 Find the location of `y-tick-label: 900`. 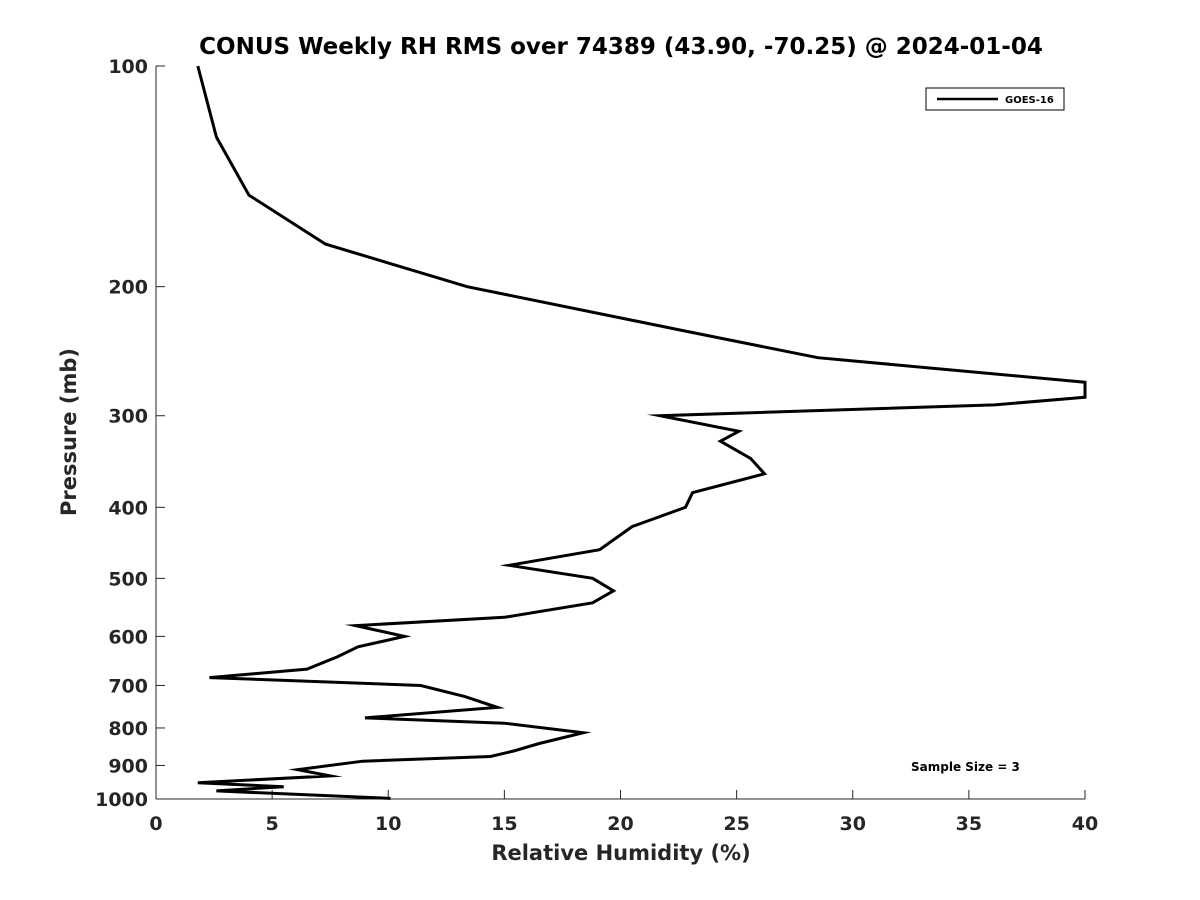

y-tick-label: 900 is located at coordinates (128, 766).